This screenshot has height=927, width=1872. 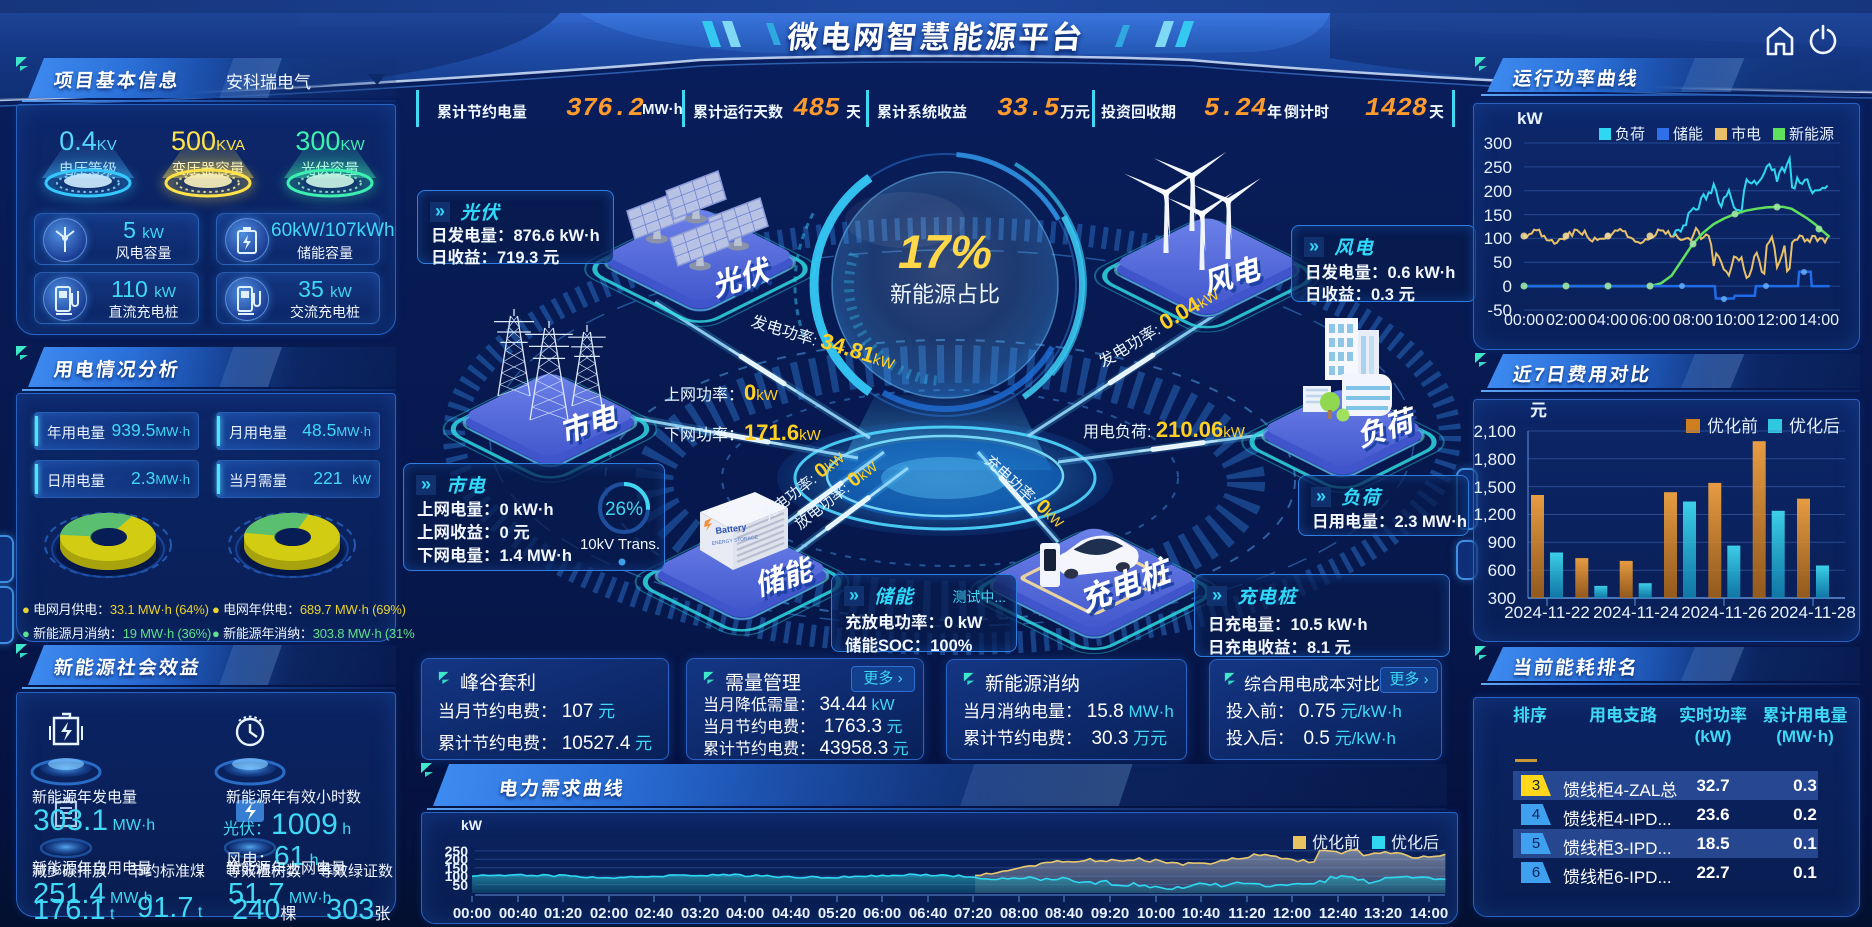 What do you see at coordinates (563, 913) in the screenshot?
I see `svg-text: 01:20` at bounding box center [563, 913].